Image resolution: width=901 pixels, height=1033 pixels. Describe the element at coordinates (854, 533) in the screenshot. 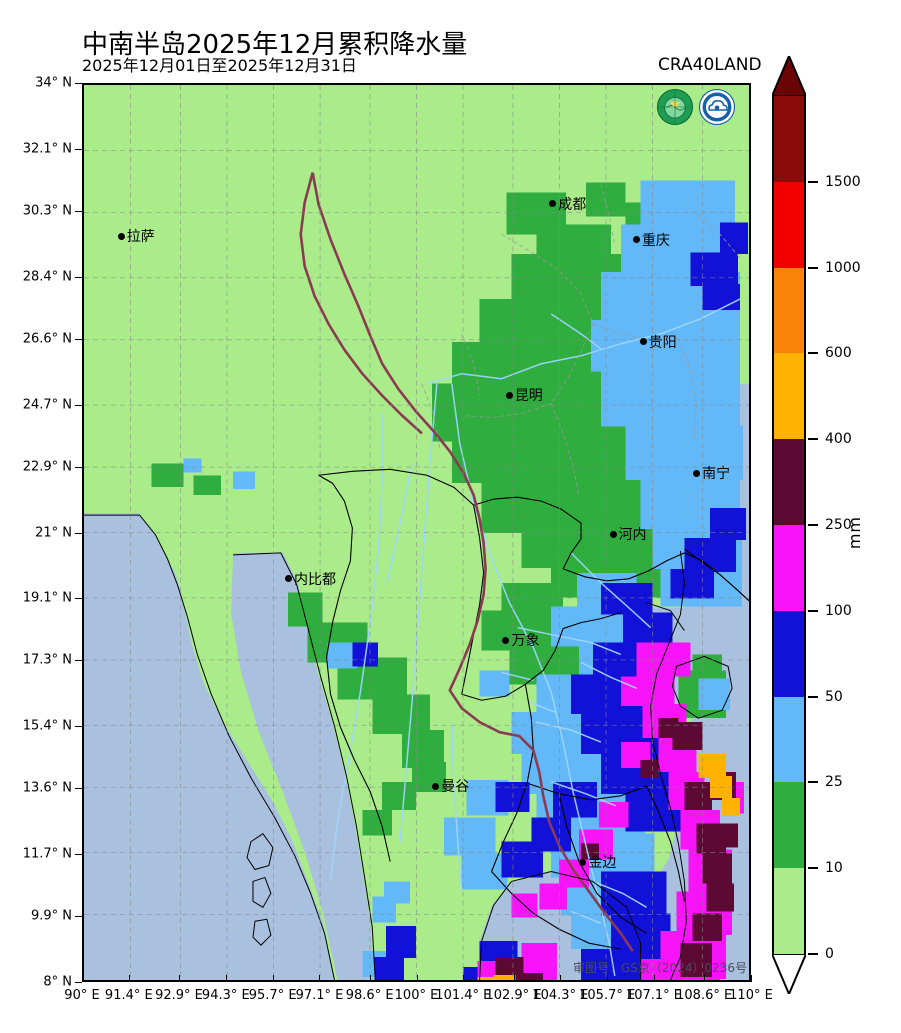

I see `colorbar-unit-label: mm` at that location.